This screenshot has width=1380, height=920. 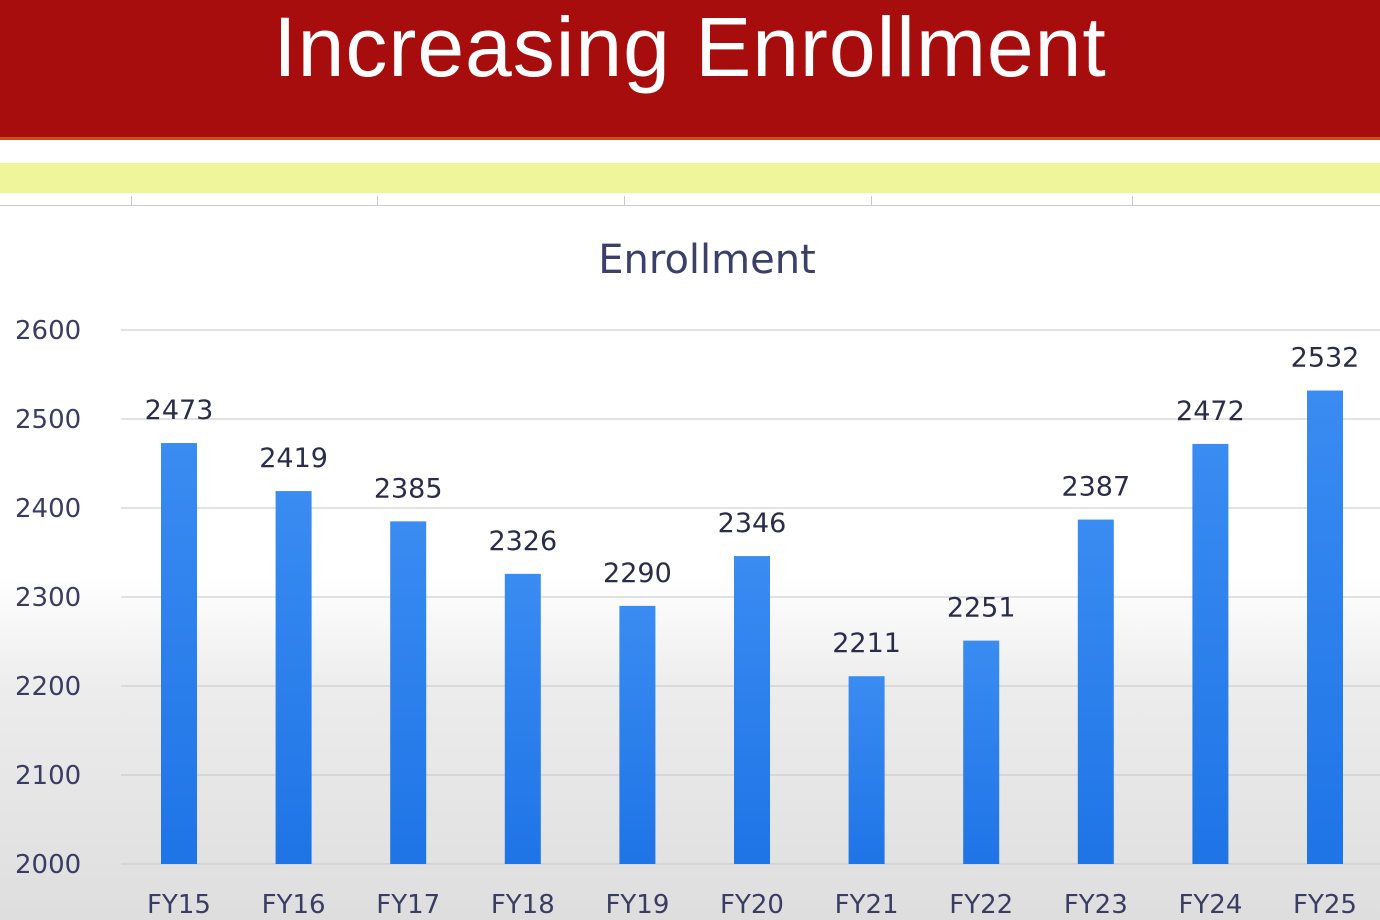 I want to click on y-tick-label: 2200, so click(x=48, y=687).